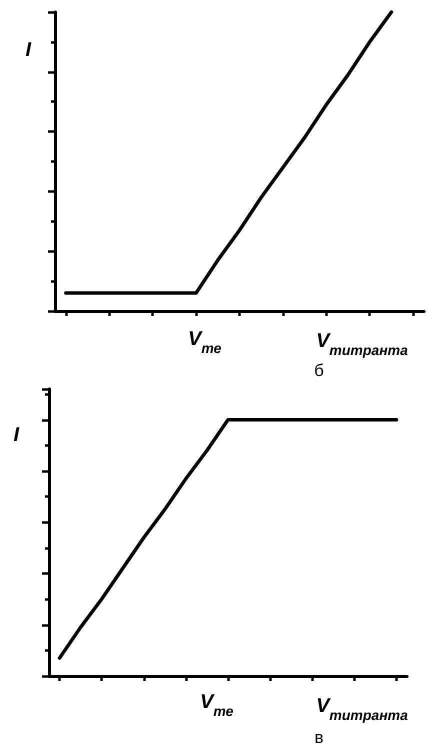 The image size is (434, 744). What do you see at coordinates (319, 370) in the screenshot?
I see `text: б` at bounding box center [319, 370].